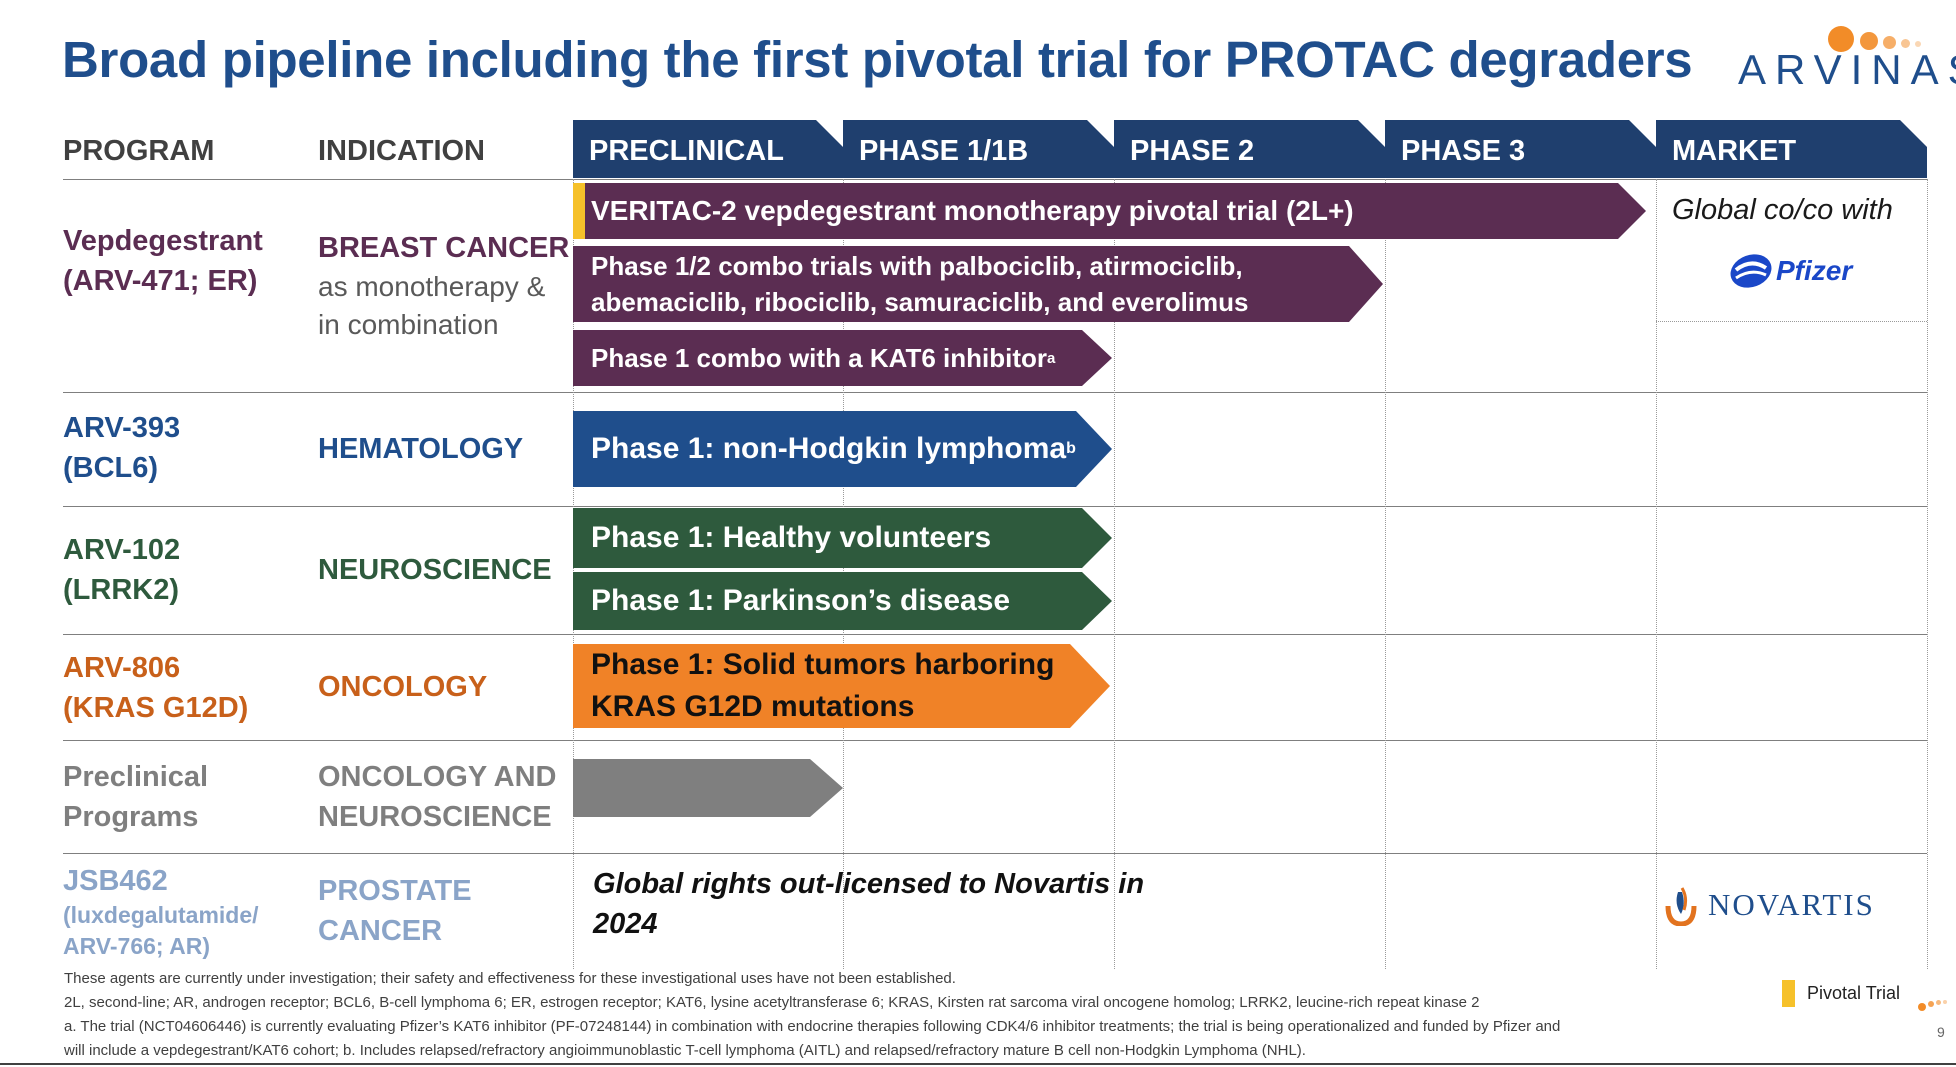 This screenshot has width=1956, height=1067. What do you see at coordinates (1782, 210) in the screenshot?
I see `market-text-pfizer: Global co/co with` at bounding box center [1782, 210].